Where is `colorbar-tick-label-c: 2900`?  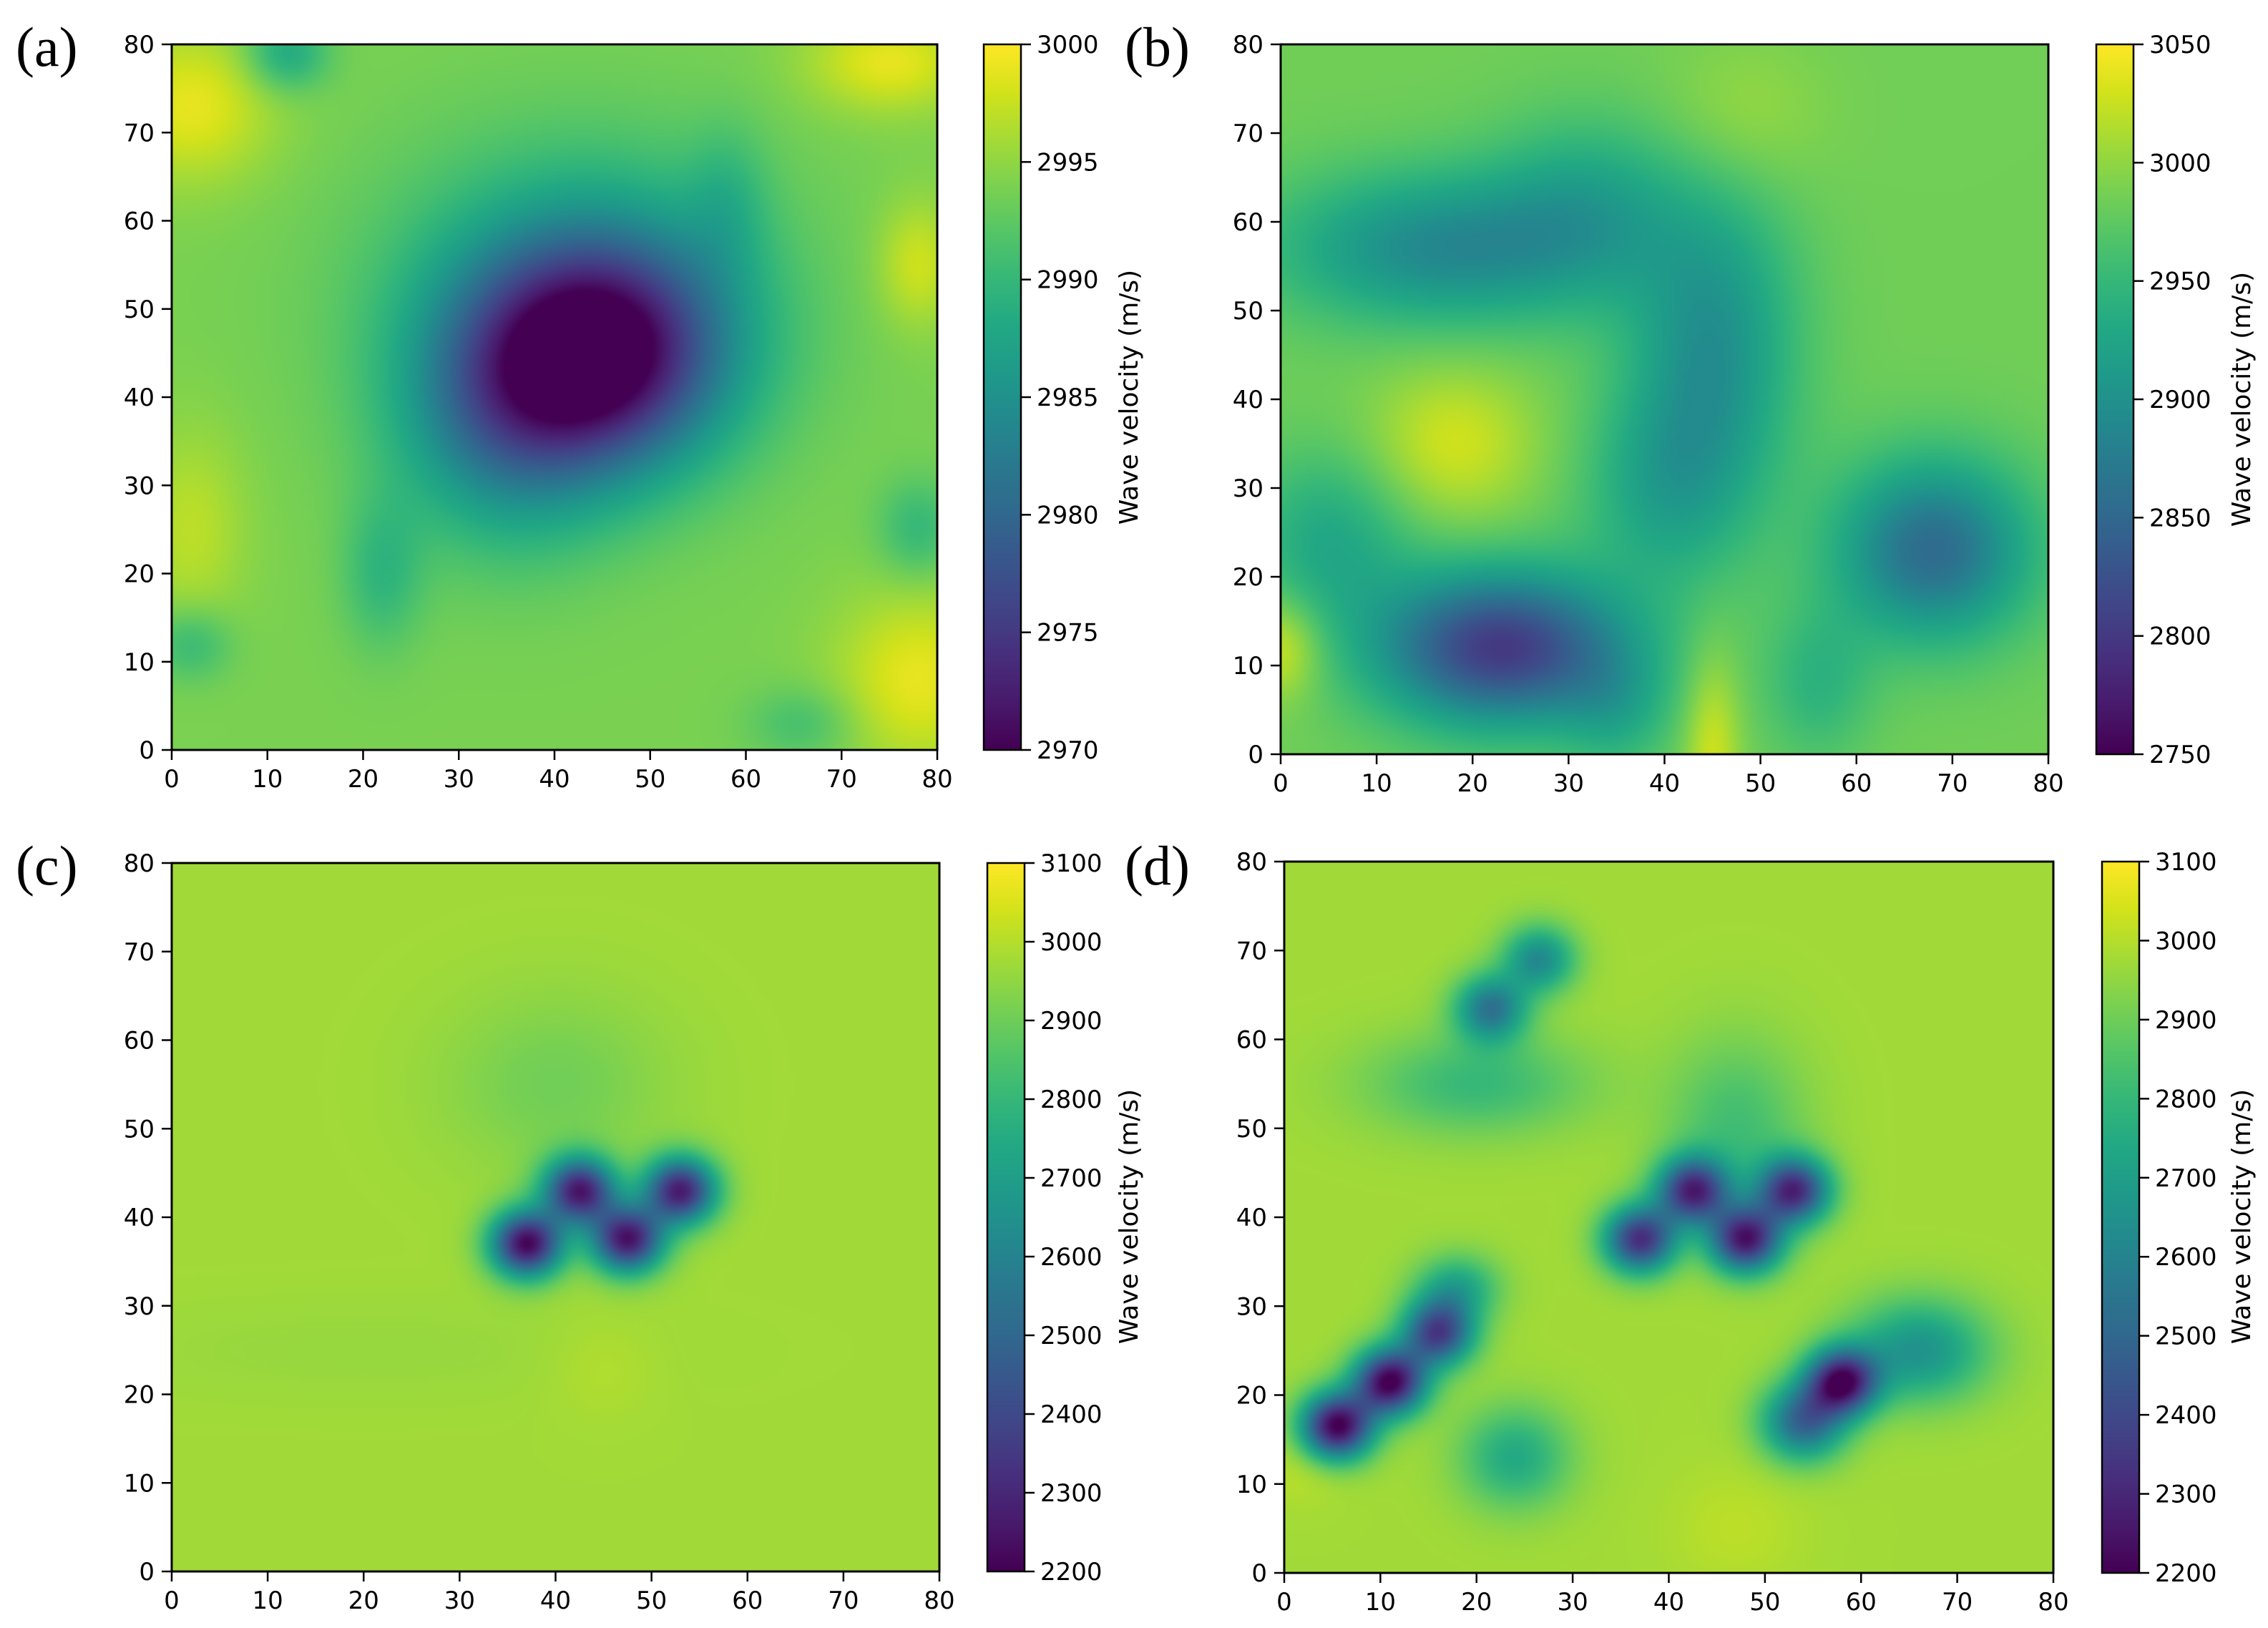
colorbar-tick-label-c: 2900 is located at coordinates (1071, 1021).